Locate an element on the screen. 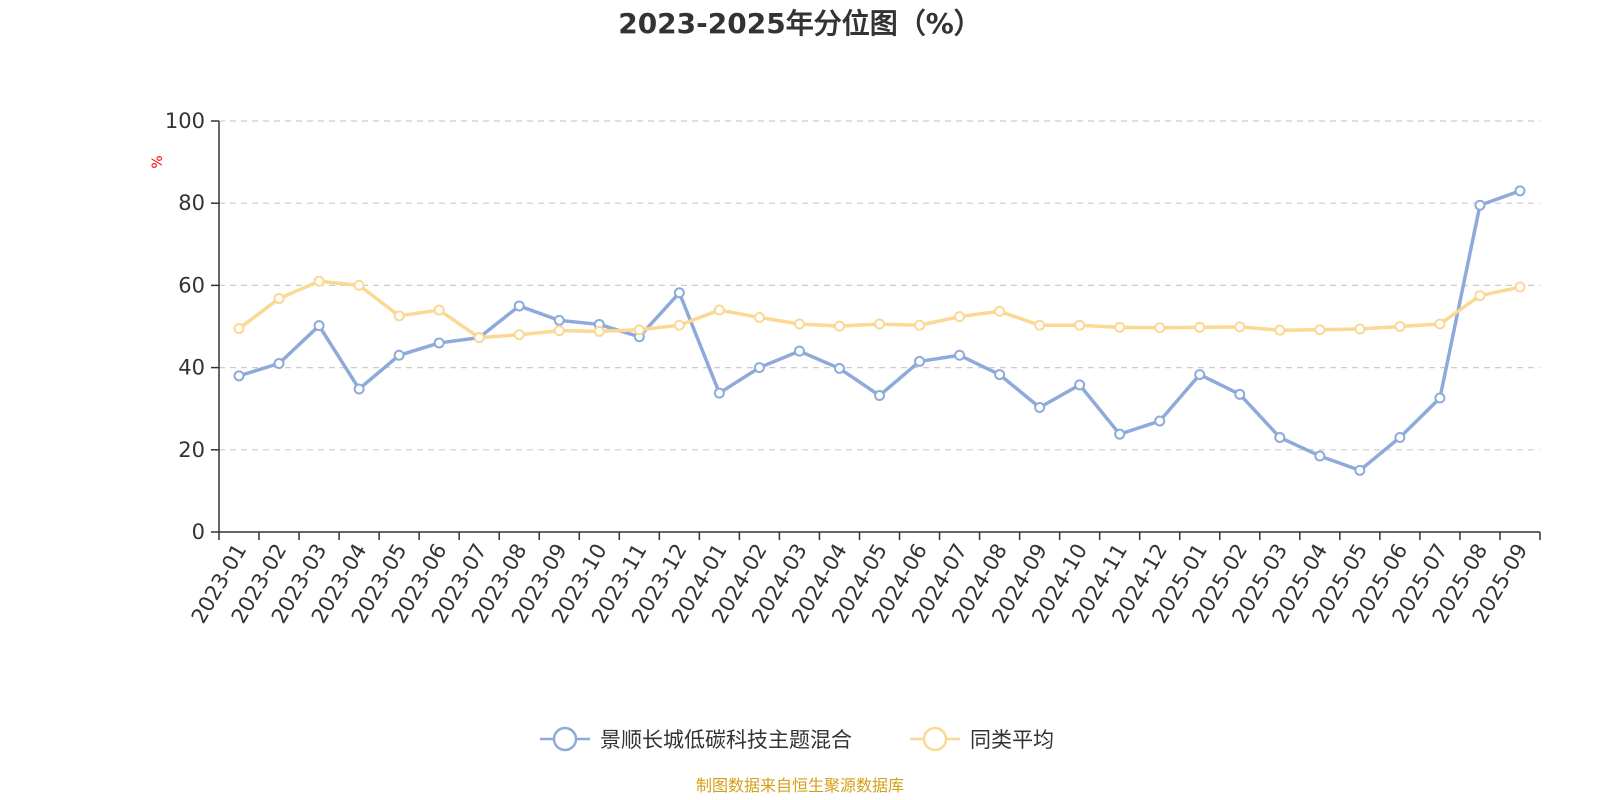  chart-title: 2023-2025年分位图（%） is located at coordinates (800, 23).